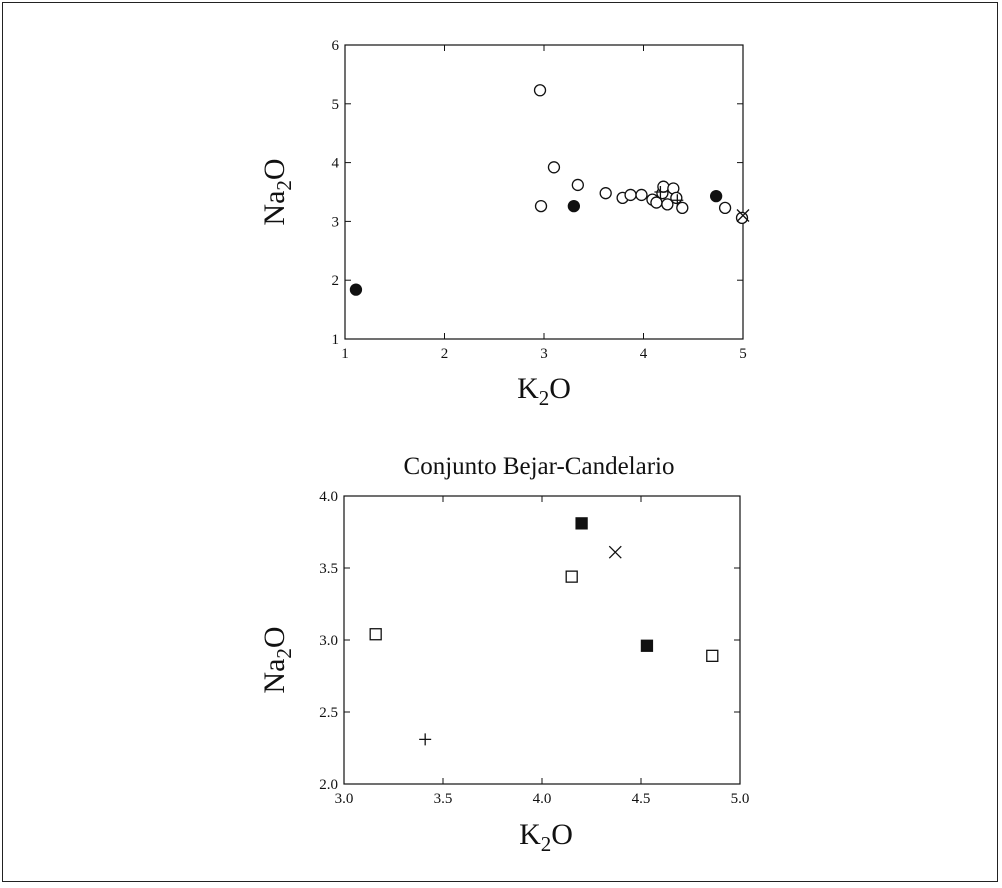 This screenshot has height=888, width=1002. I want to click on y-tick-label: 2, so click(336, 281).